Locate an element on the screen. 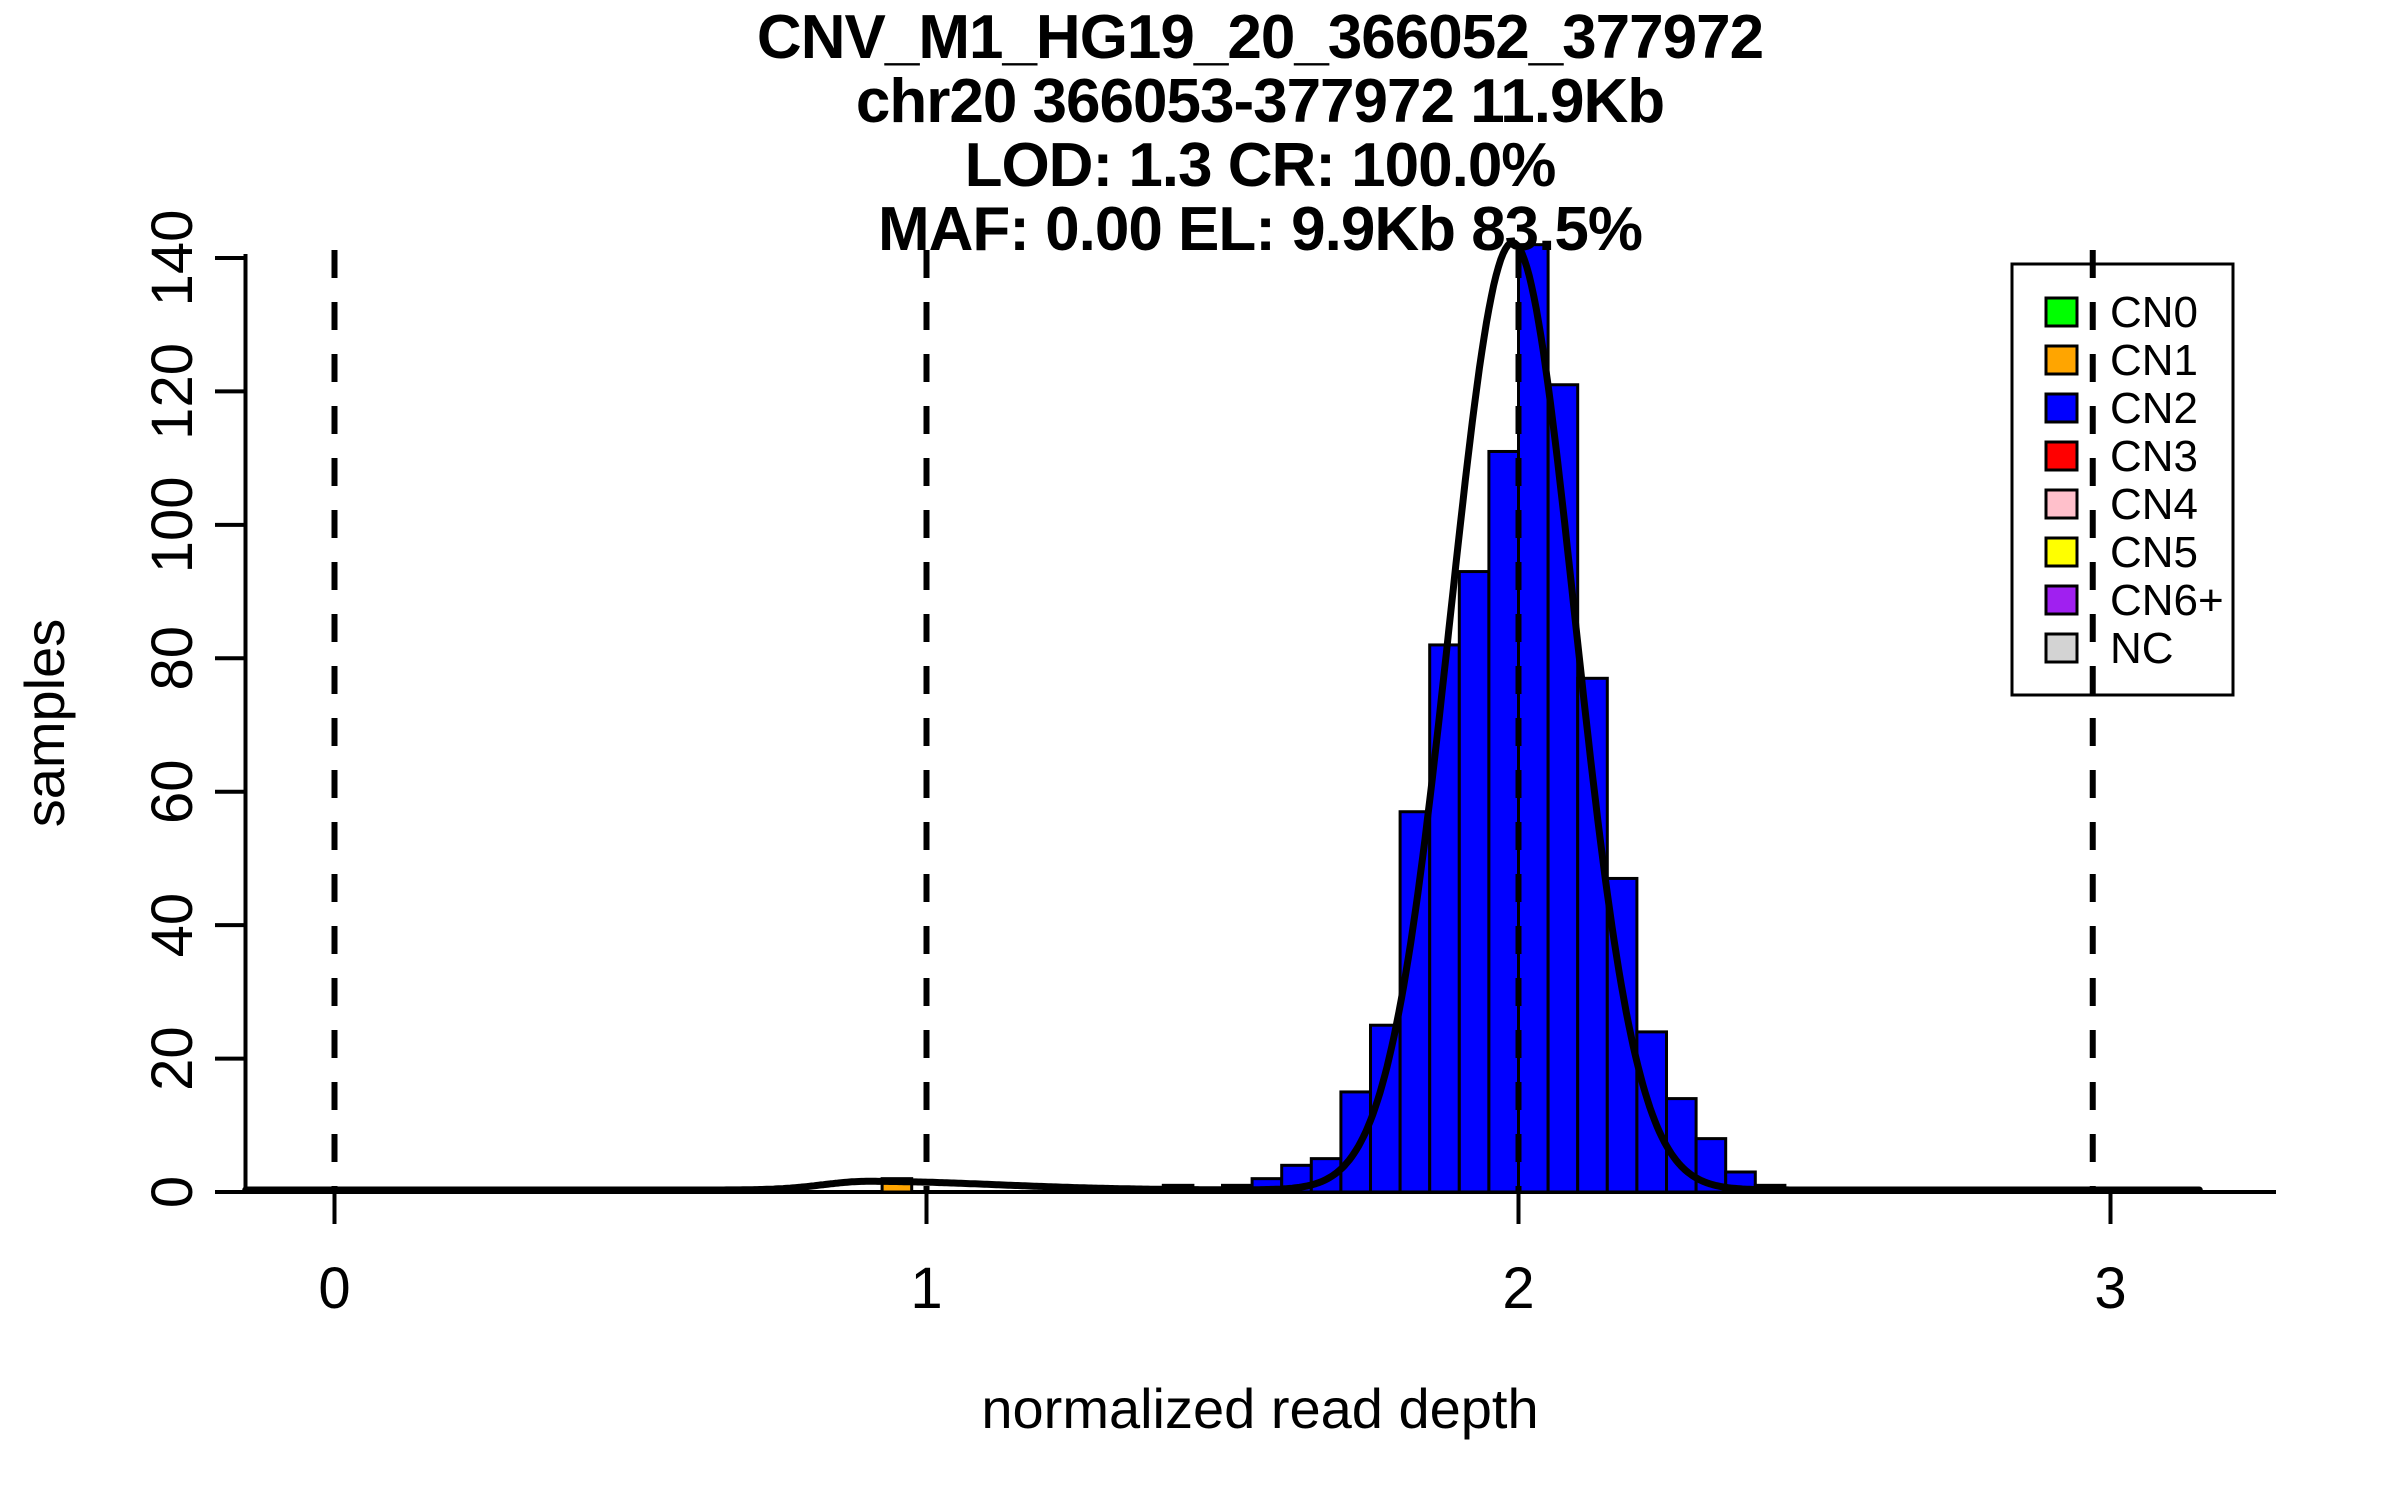 The width and height of the screenshot is (2400, 1500). legend-swatch-cn5 is located at coordinates (2061, 552).